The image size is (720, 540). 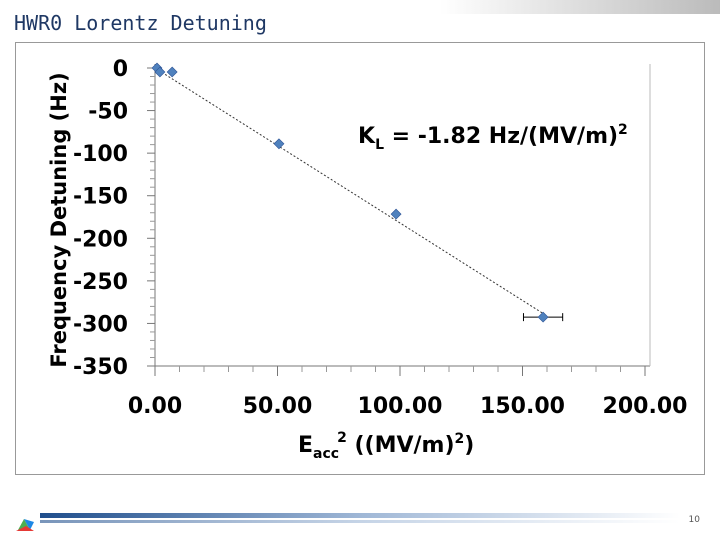 I want to click on x-tick-label: 100.00, so click(x=400, y=406).